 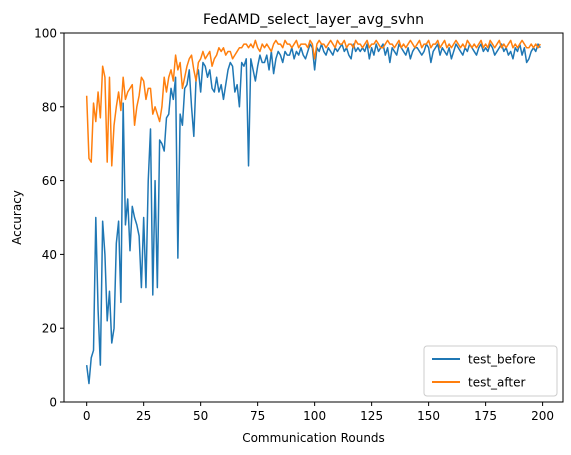 What do you see at coordinates (143, 416) in the screenshot?
I see `x-tick-label: 25` at bounding box center [143, 416].